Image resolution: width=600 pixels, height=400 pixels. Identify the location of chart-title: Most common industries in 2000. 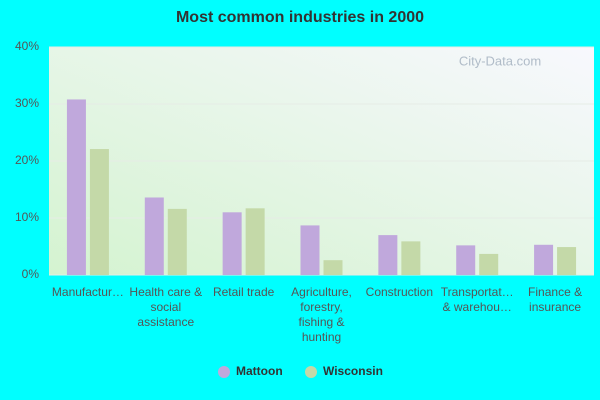
(300, 17).